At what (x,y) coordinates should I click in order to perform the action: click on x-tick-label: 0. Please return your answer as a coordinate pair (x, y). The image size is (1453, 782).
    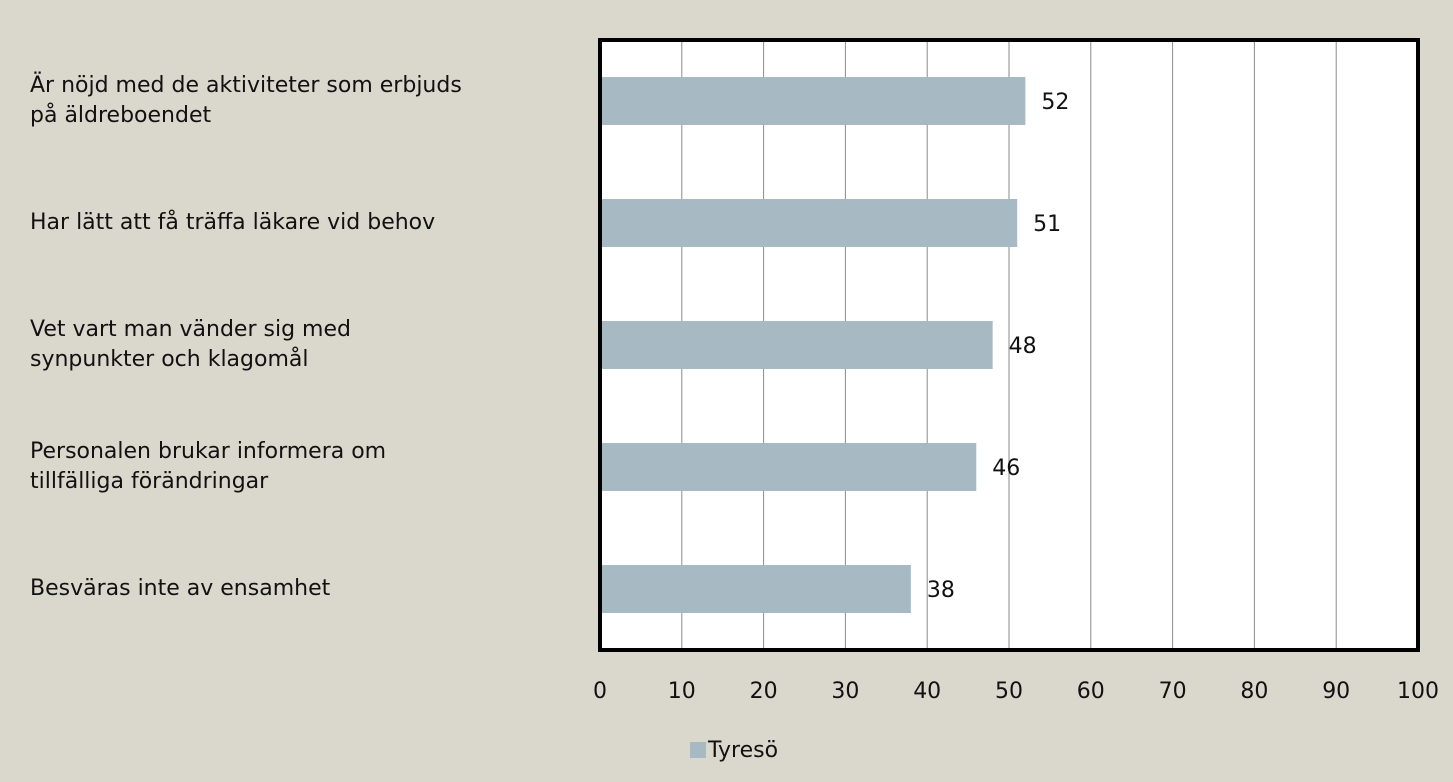
    Looking at the image, I should click on (600, 691).